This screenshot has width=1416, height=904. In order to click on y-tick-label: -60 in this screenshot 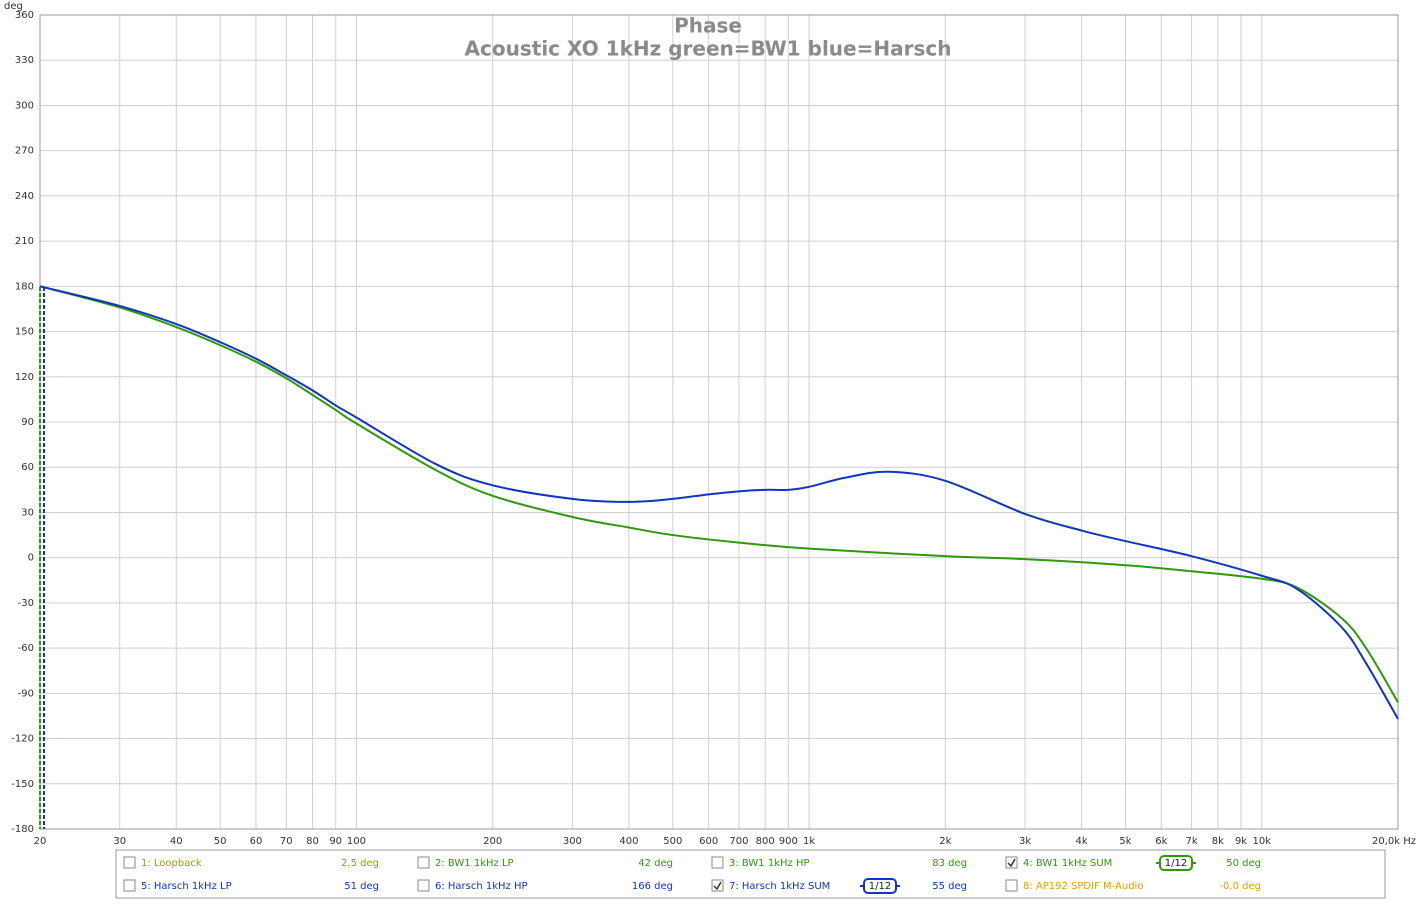, I will do `click(26, 648)`.